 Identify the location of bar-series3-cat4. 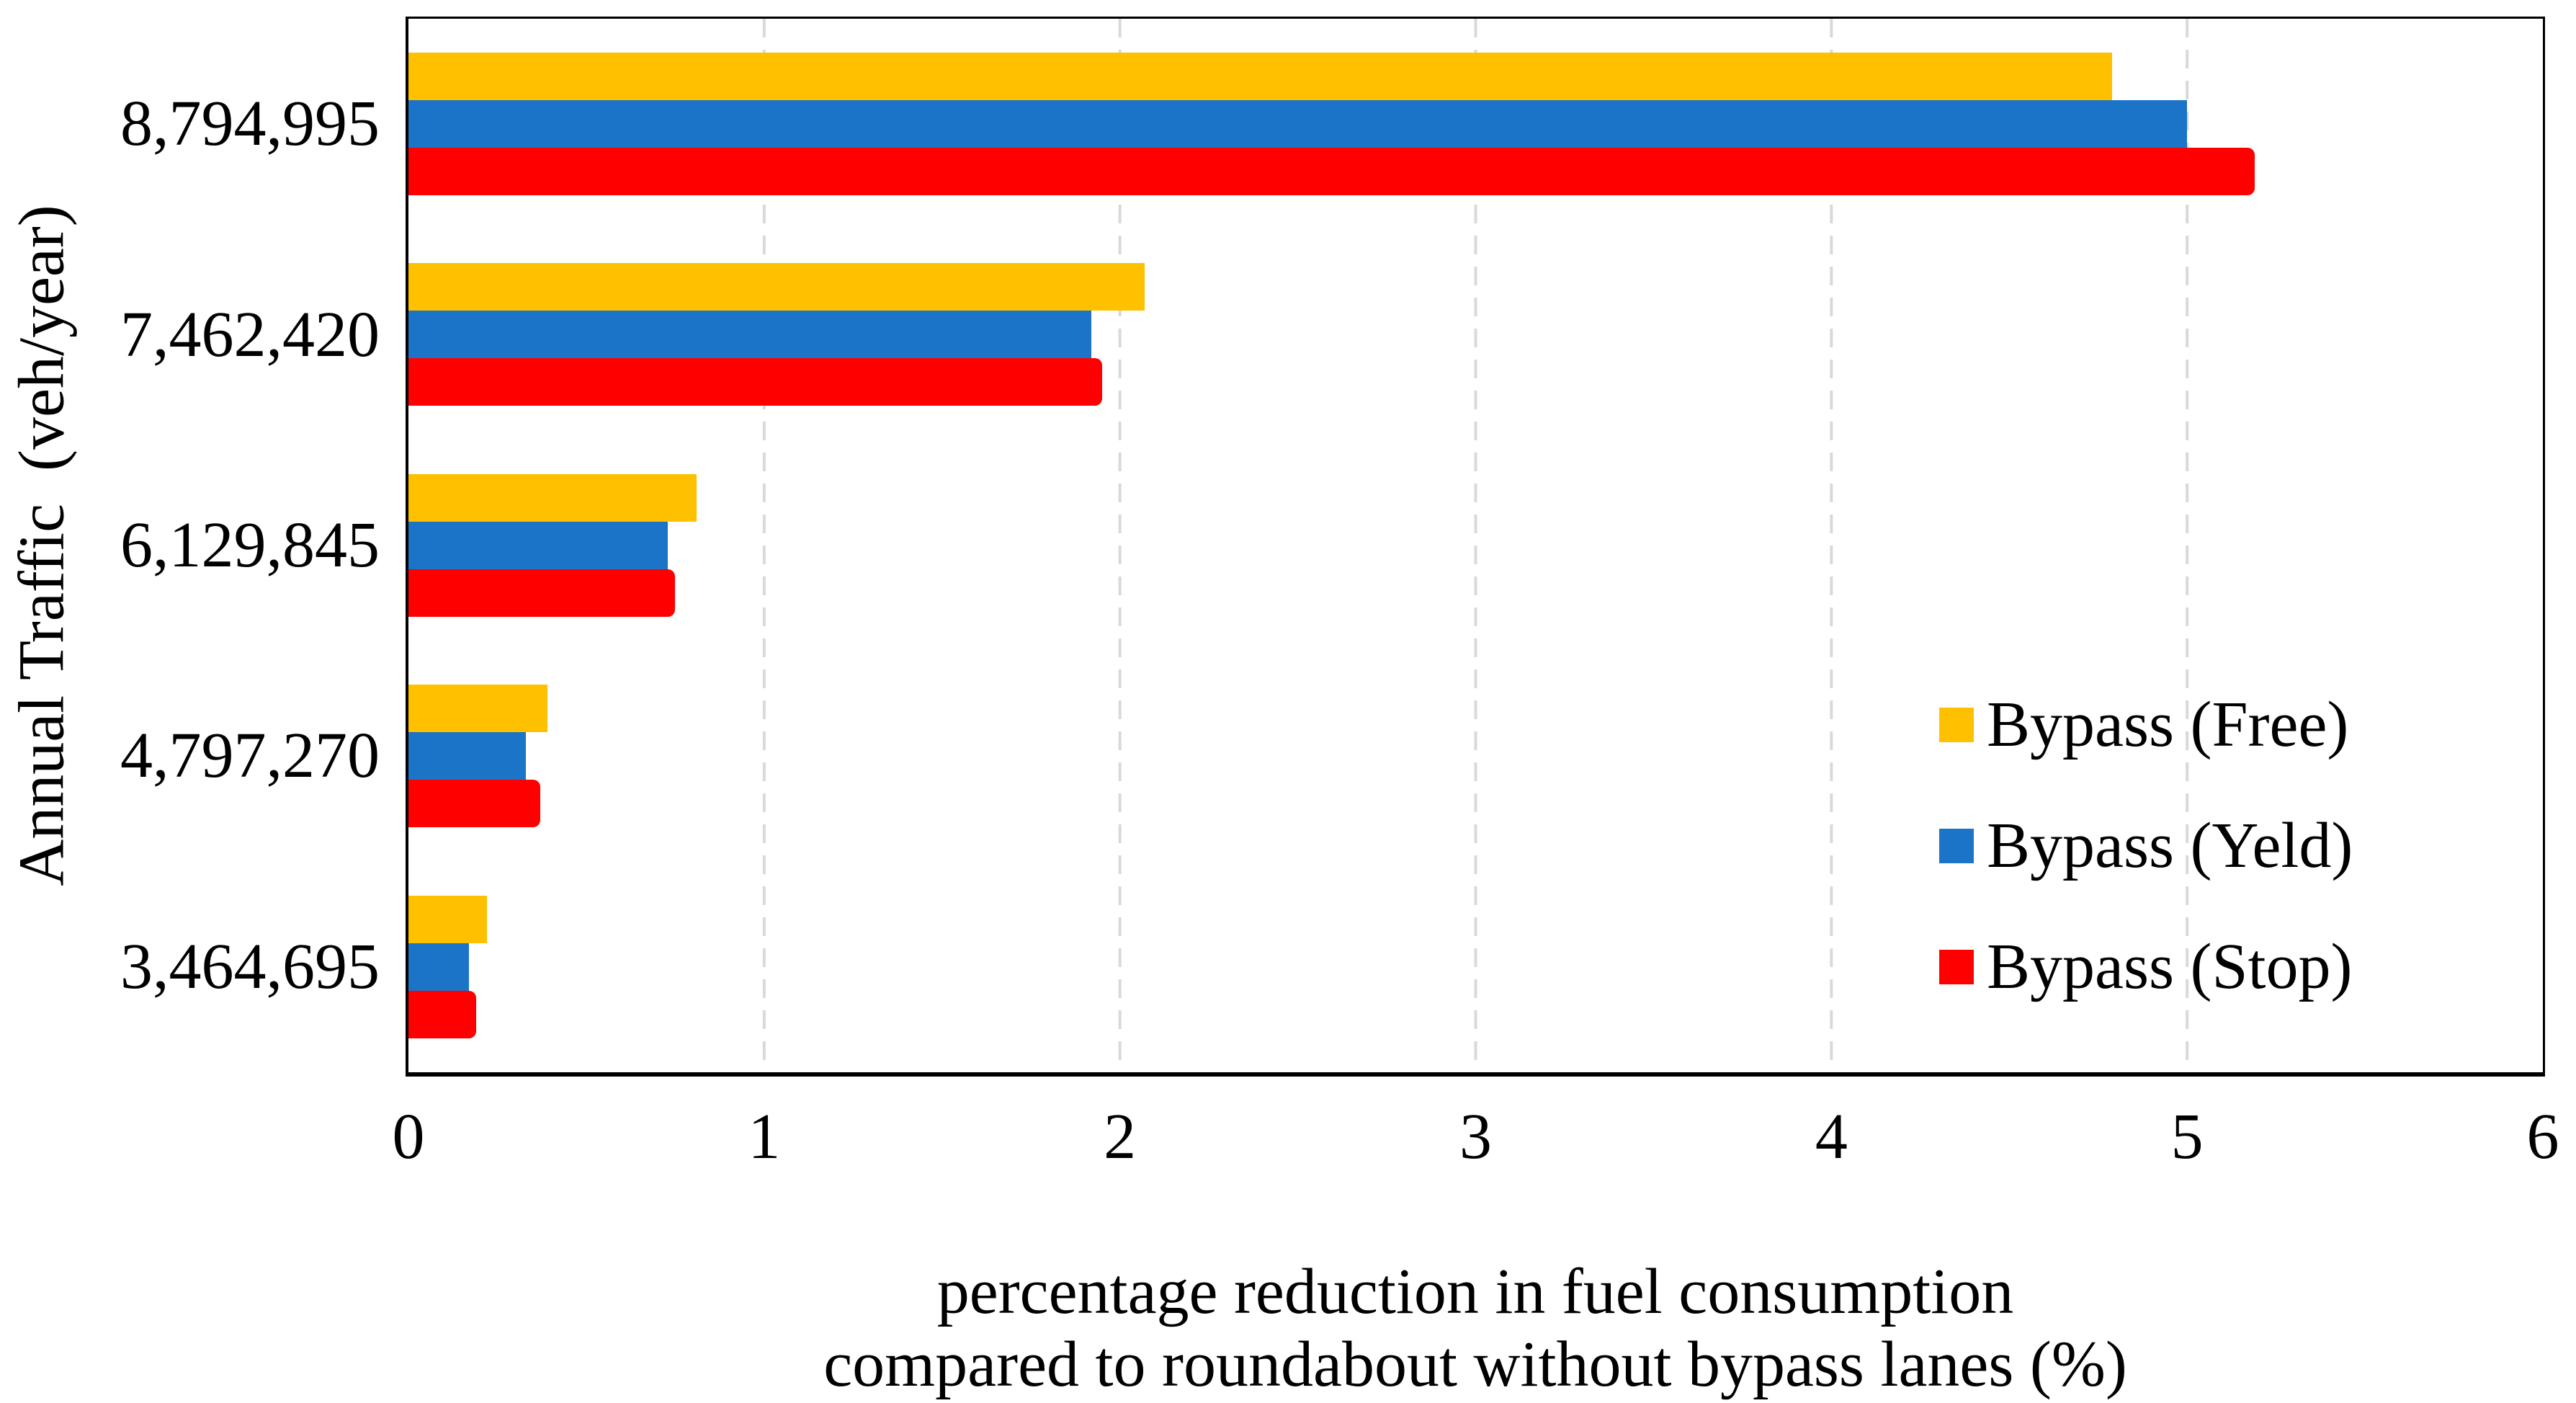
(474, 804).